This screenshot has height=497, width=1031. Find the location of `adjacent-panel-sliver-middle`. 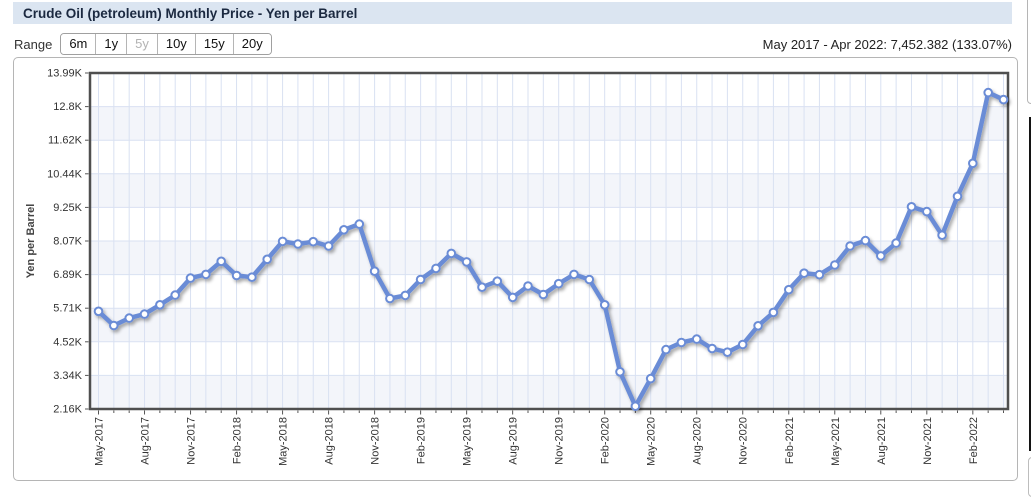

adjacent-panel-sliver-middle is located at coordinates (1030, 284).